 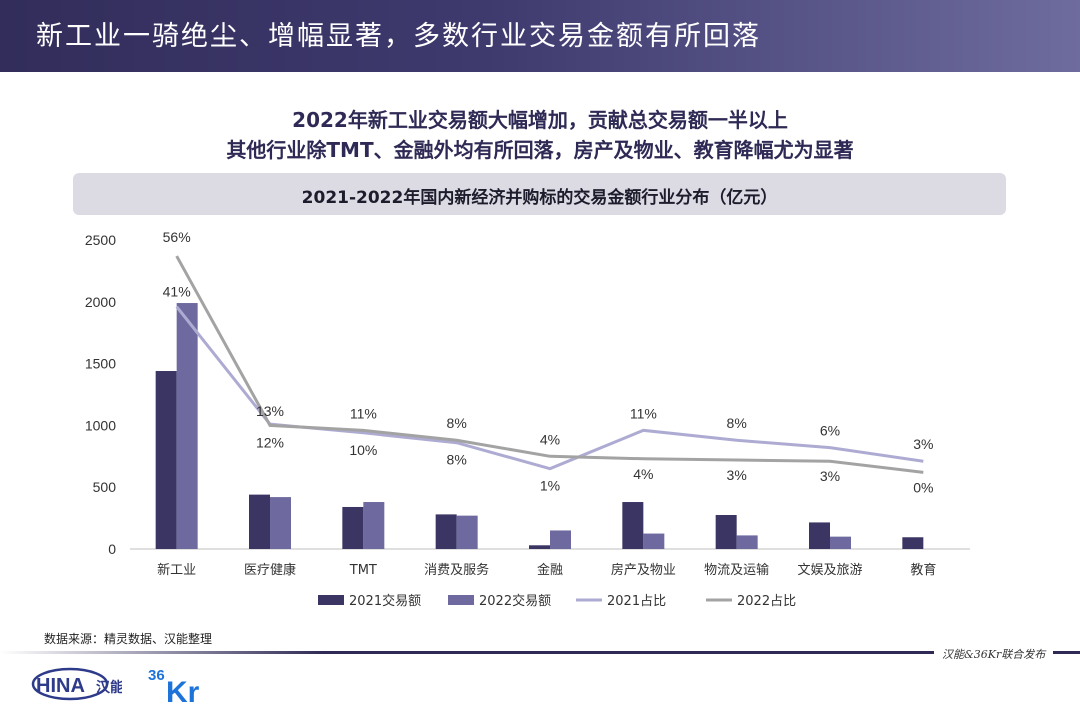 I want to click on x-category-label: 房产及物业, so click(x=643, y=570).